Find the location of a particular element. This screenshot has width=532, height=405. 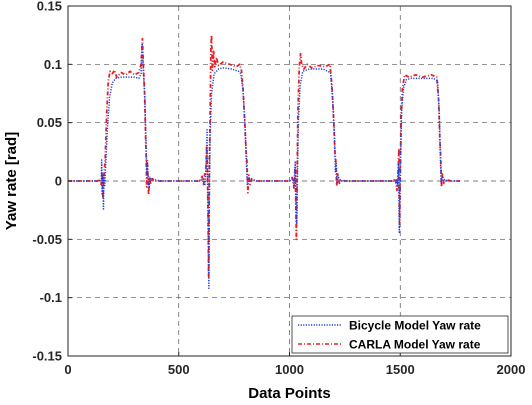

legend-label-carla: CARLA Model Yaw rate is located at coordinates (415, 345).